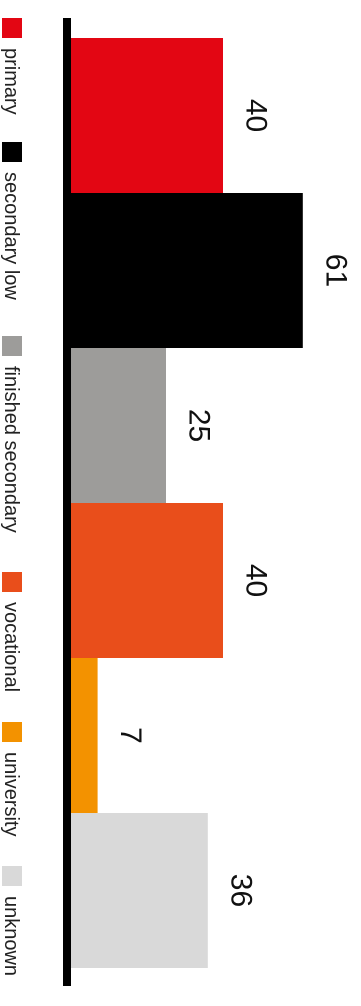 The image size is (361, 1006). Describe the element at coordinates (11, 647) in the screenshot. I see `legend-label-vocational: vocational` at that location.